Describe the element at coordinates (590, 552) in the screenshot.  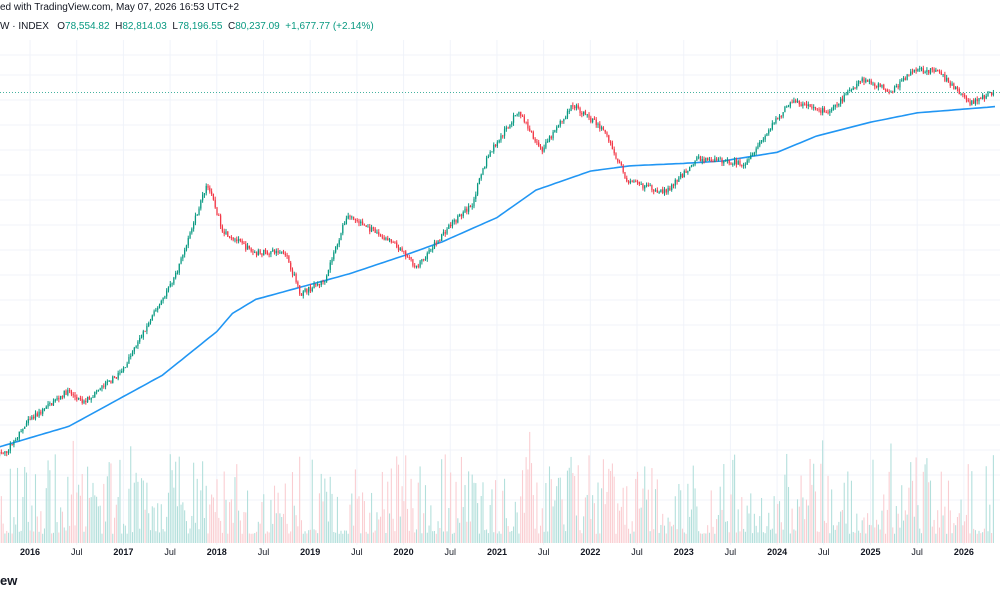
I see `x-tick-label: 2022` at that location.